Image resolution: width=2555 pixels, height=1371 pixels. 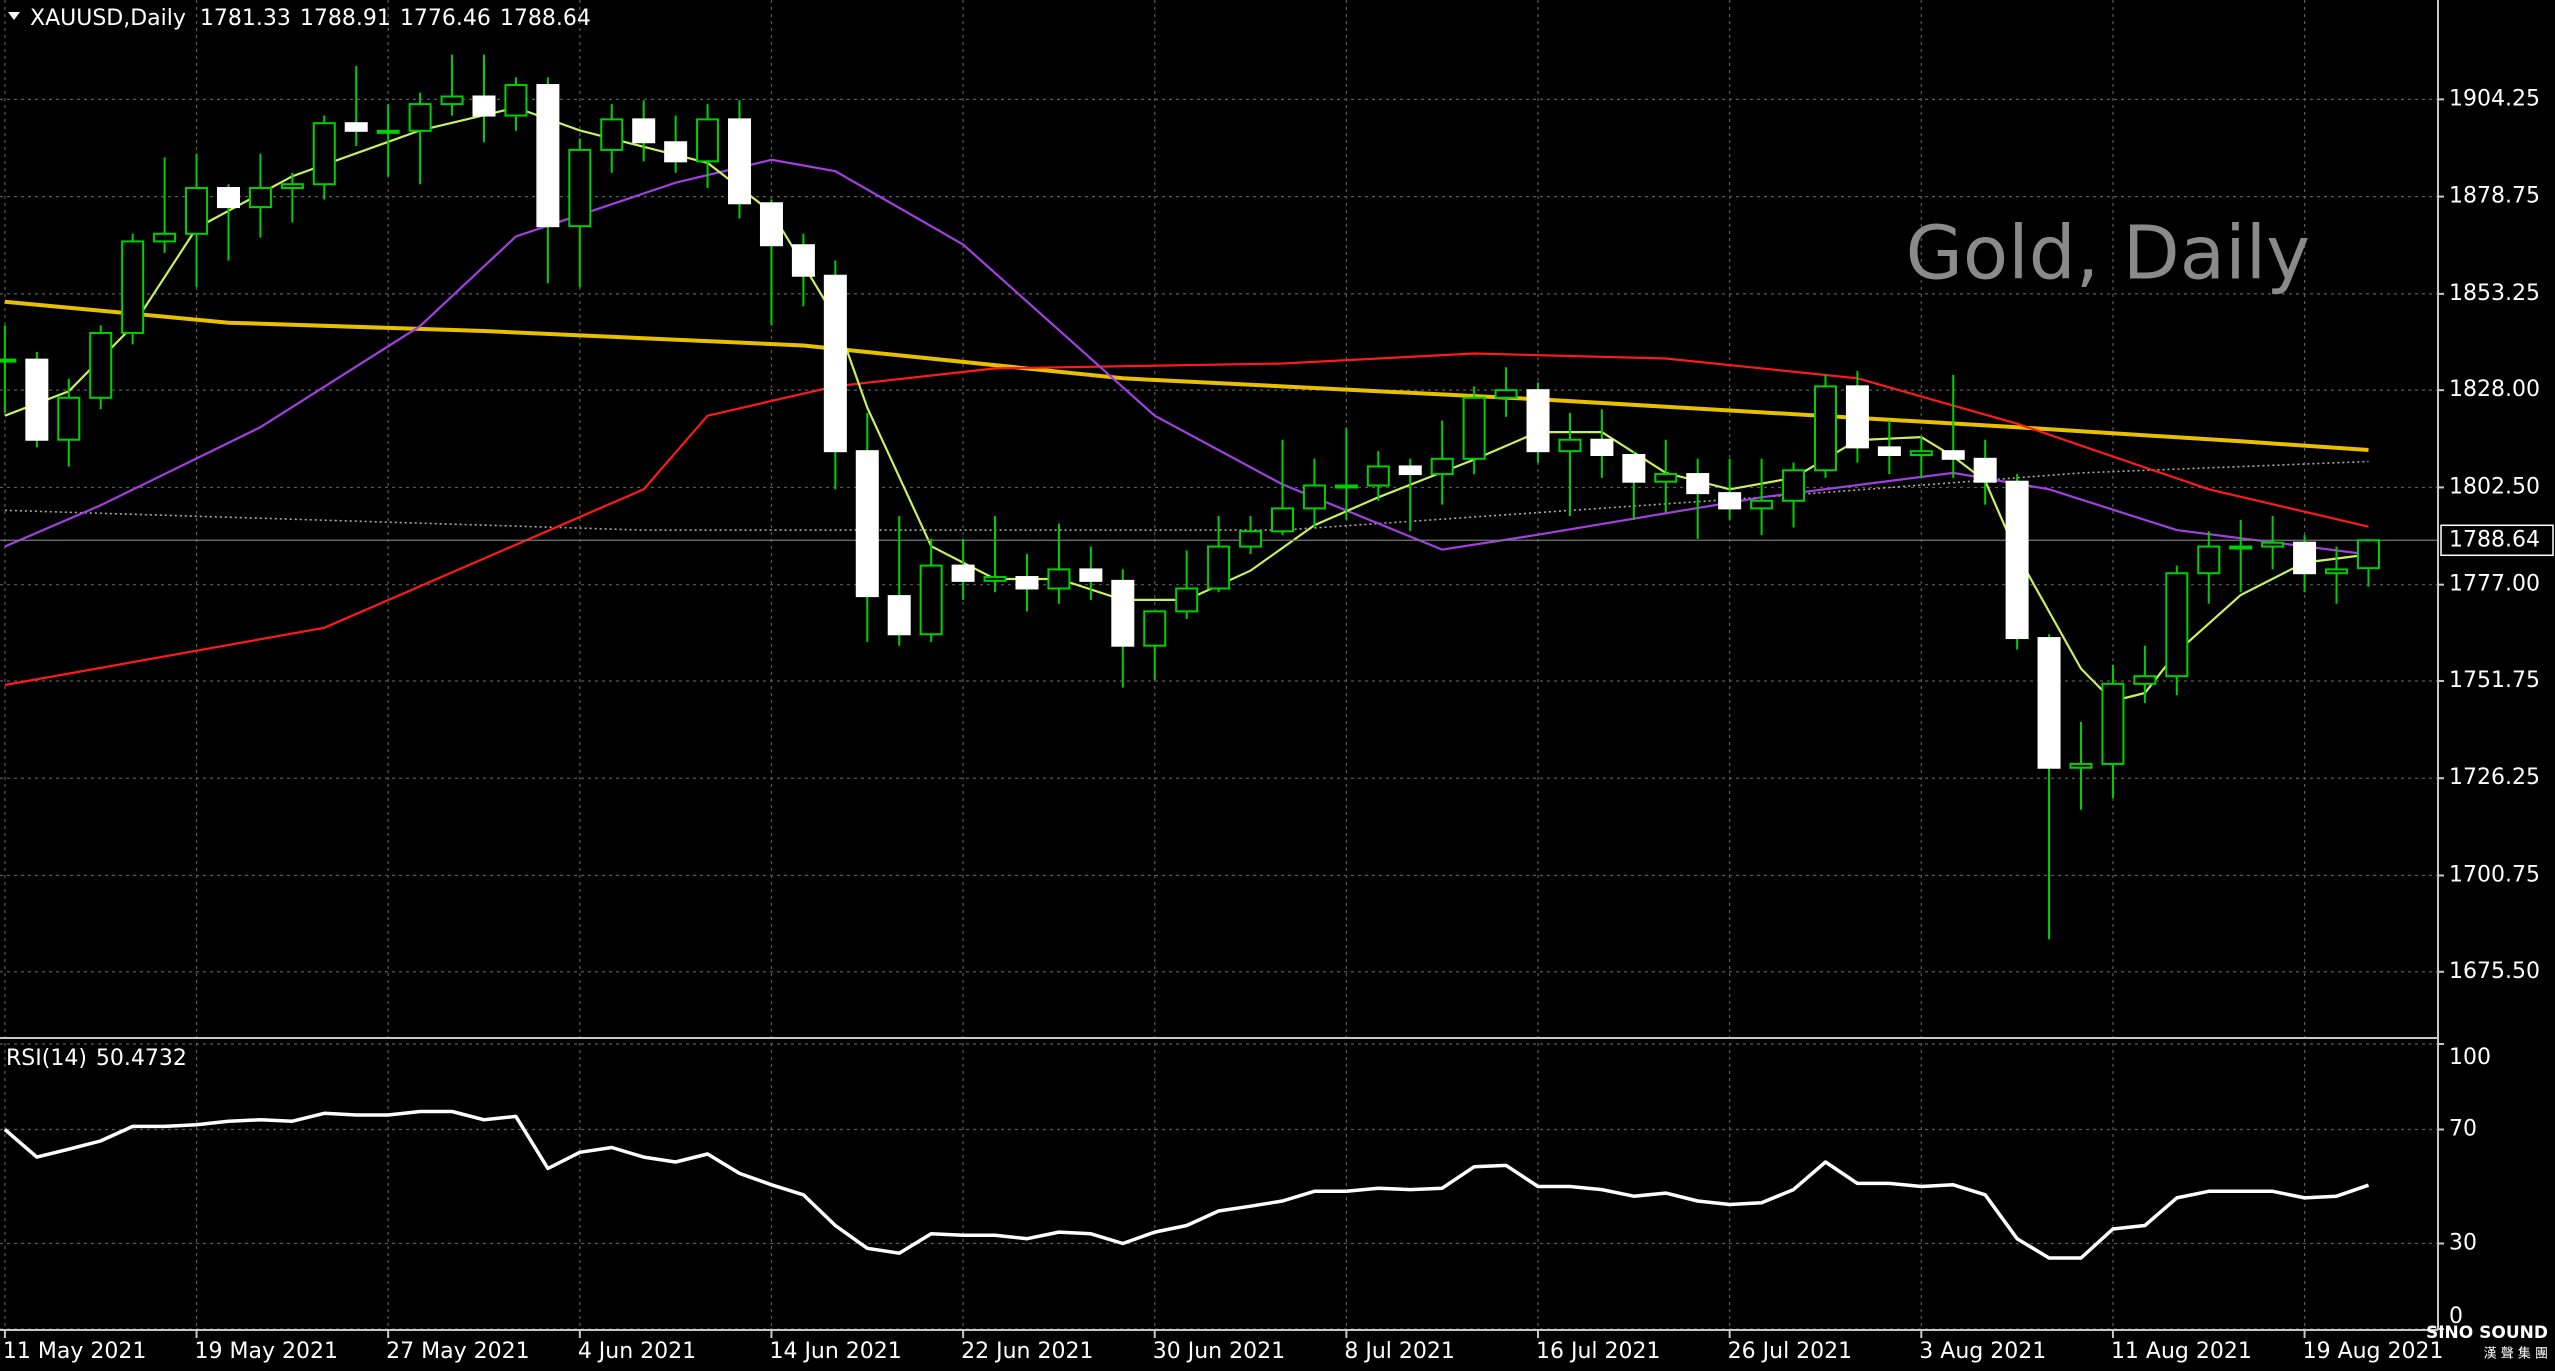 I want to click on y-tick-label: 1853.25, so click(x=2494, y=293).